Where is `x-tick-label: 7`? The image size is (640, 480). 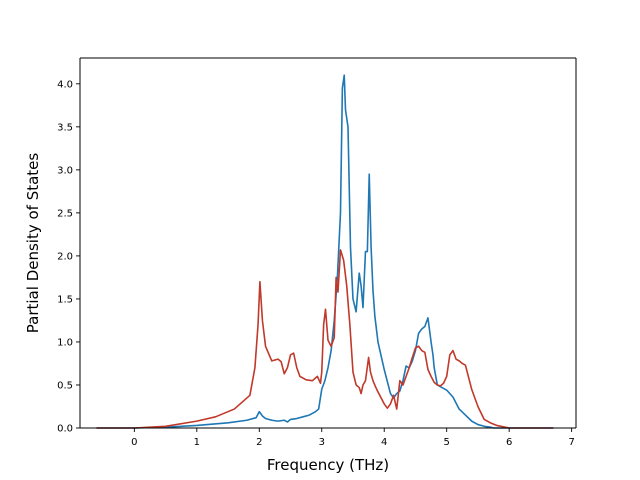
x-tick-label: 7 is located at coordinates (571, 442).